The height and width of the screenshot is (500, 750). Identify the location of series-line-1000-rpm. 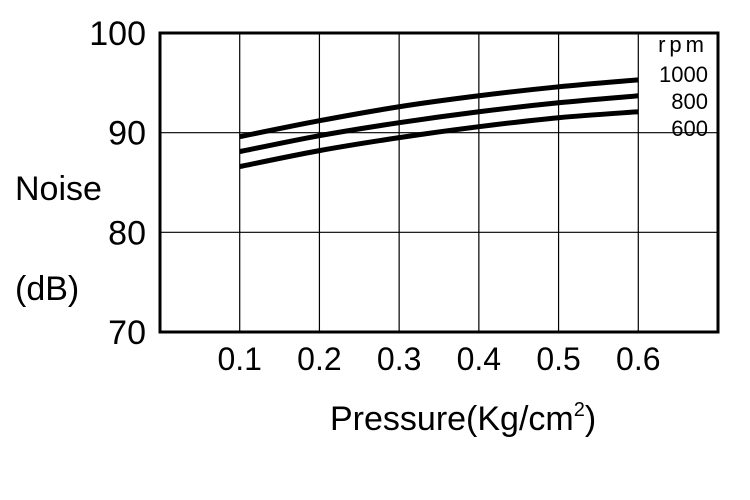
(439, 108).